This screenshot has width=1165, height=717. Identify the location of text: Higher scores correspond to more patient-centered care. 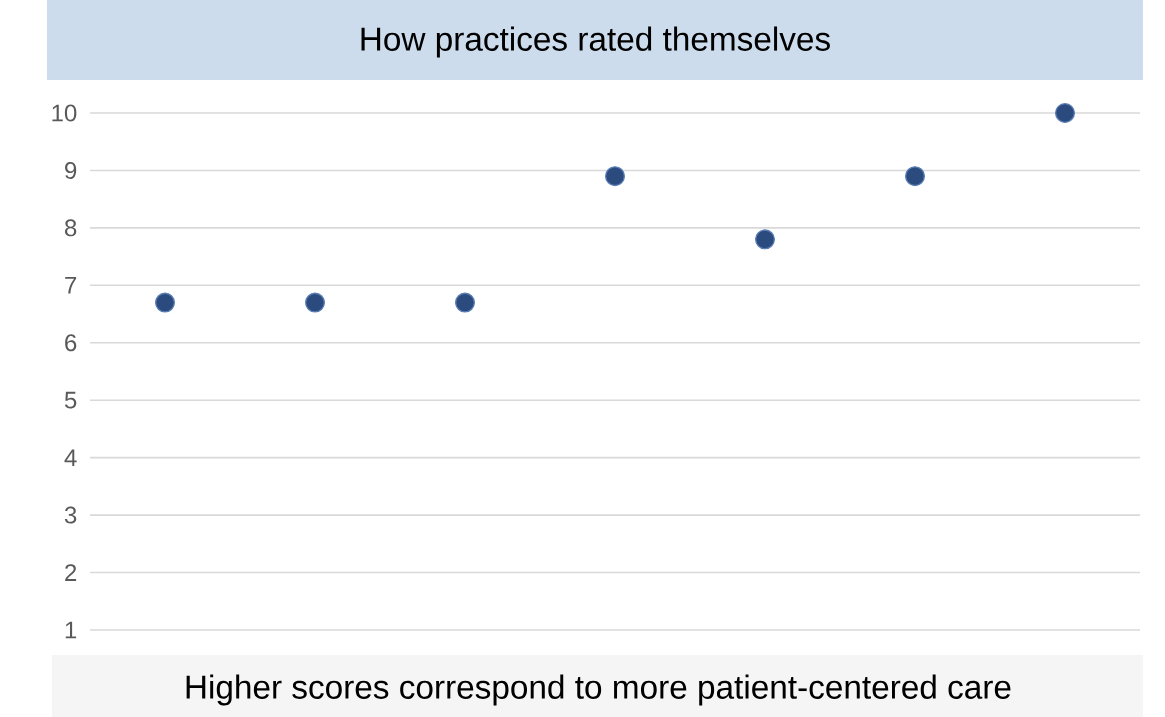
(598, 690).